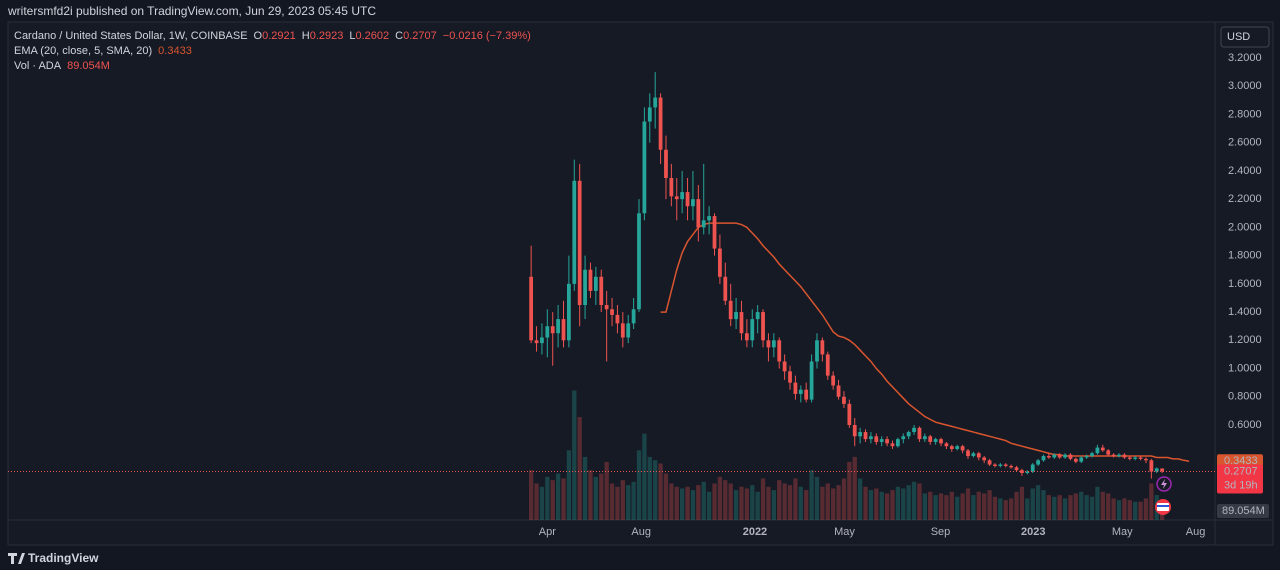  What do you see at coordinates (1245, 397) in the screenshot?
I see `y-tick-label: 0.8000` at bounding box center [1245, 397].